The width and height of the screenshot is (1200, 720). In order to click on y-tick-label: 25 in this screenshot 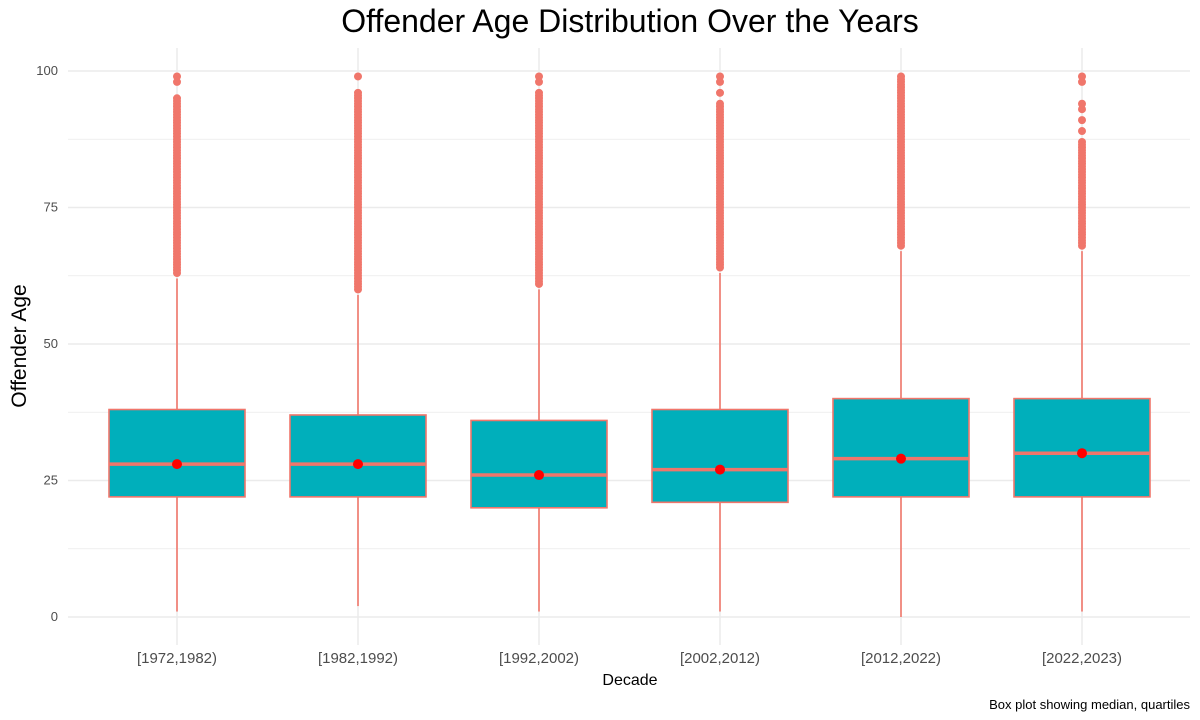, I will do `click(51, 480)`.